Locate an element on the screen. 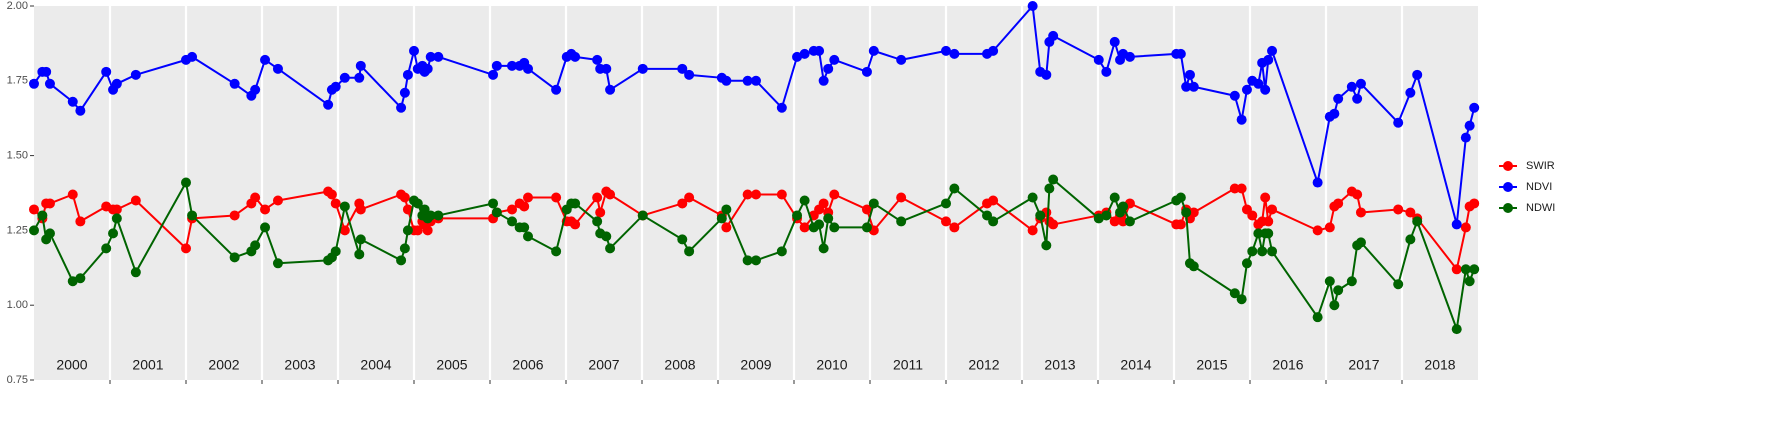 The height and width of the screenshot is (442, 1773). x-tick-label: 2009 is located at coordinates (755, 365).